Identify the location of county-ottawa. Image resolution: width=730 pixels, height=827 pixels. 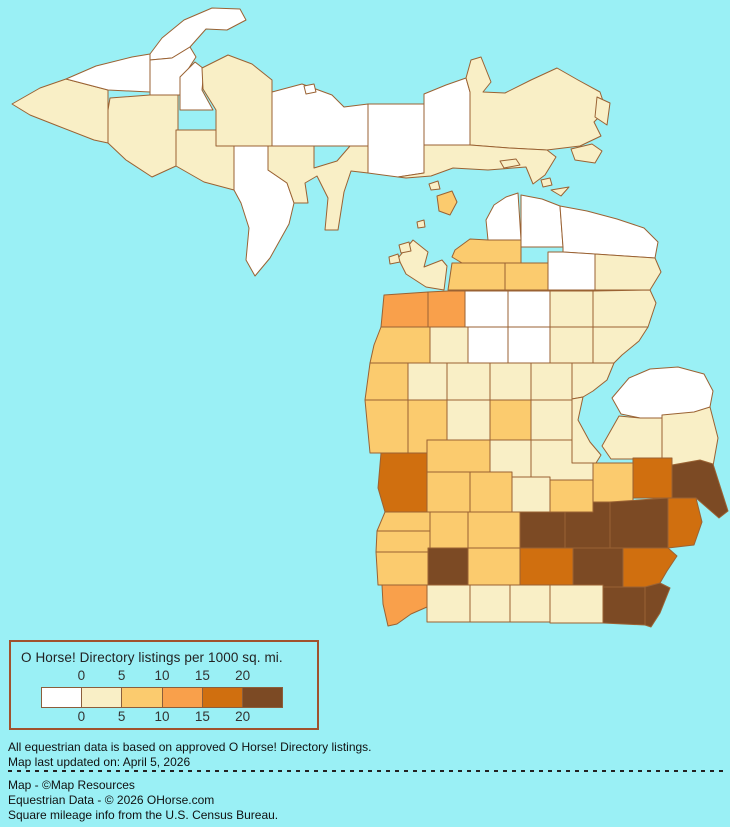
(403, 521).